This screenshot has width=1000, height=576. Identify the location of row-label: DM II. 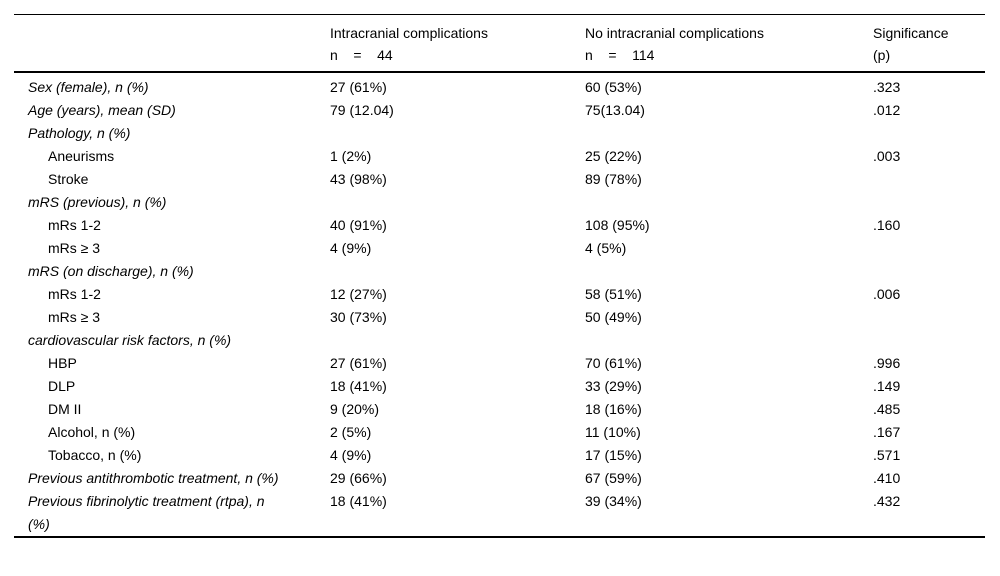
(65, 409).